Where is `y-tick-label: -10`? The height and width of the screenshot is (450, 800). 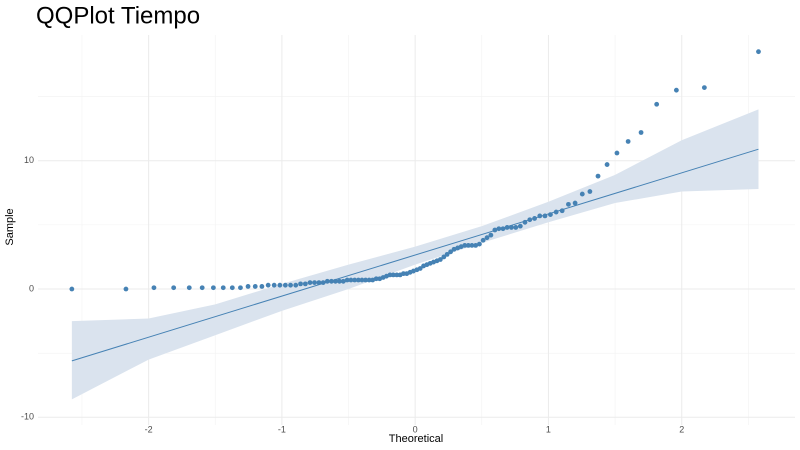 y-tick-label: -10 is located at coordinates (27, 417).